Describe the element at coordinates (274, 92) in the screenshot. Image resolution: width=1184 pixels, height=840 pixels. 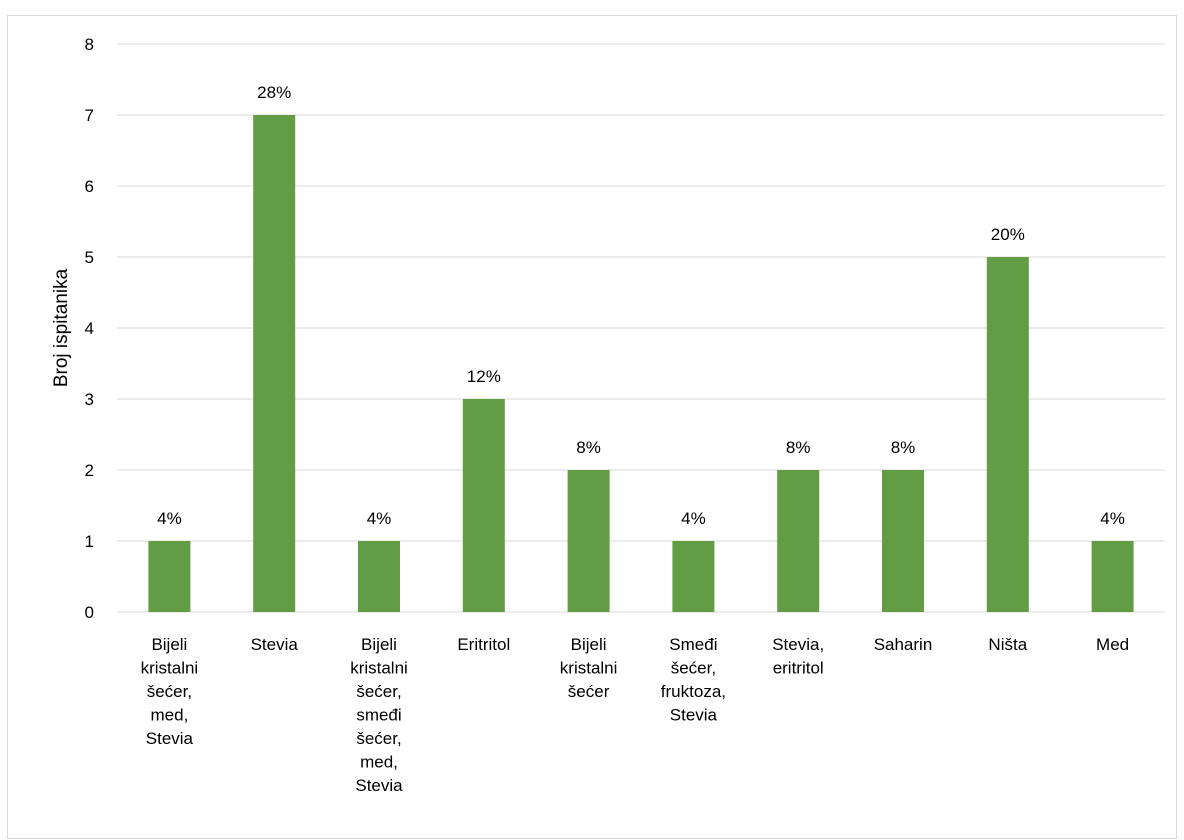
I see `data-label: 28%` at that location.